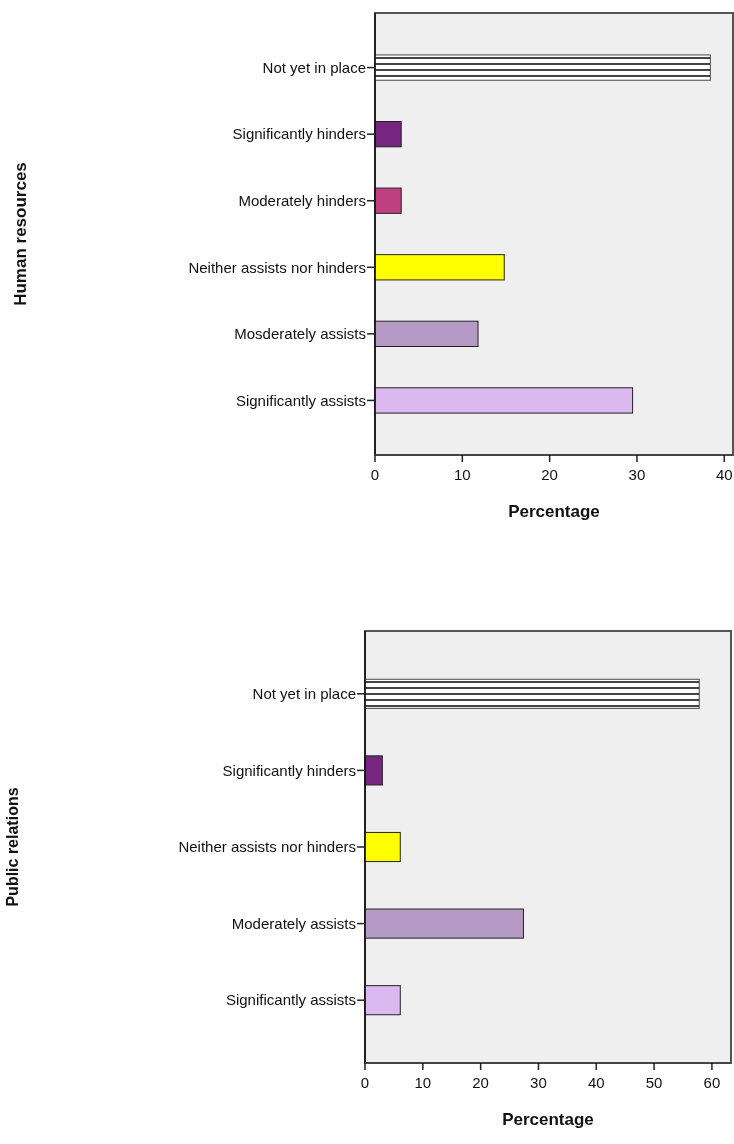 The width and height of the screenshot is (734, 1144). Describe the element at coordinates (12, 847) in the screenshot. I see `y-axis-title: Public relations` at that location.